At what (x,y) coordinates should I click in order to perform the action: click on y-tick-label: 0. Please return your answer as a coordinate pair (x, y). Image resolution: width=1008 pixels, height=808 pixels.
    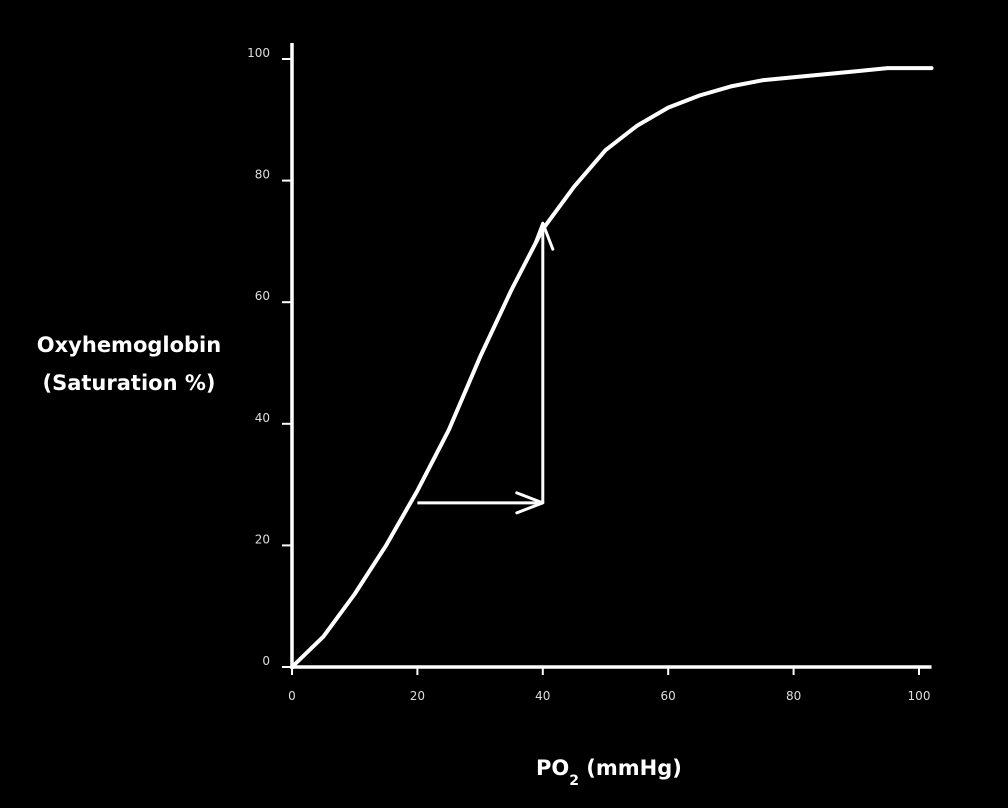
    Looking at the image, I should click on (266, 661).